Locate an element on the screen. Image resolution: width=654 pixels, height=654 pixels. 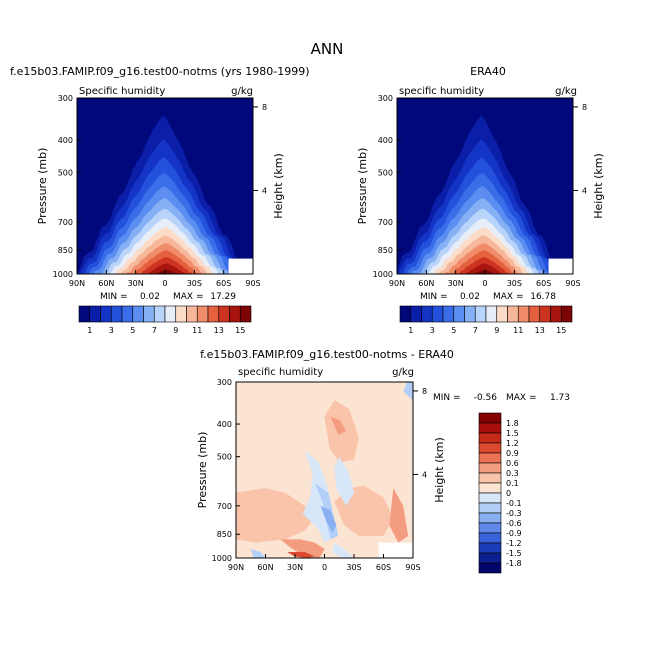
panel-era40-x-tick-label: 60S is located at coordinates (543, 283).